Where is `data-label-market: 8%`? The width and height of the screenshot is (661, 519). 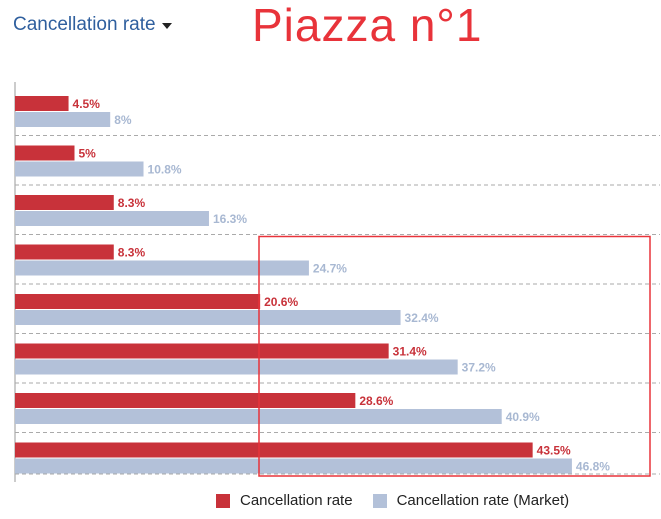
data-label-market: 8% is located at coordinates (123, 120).